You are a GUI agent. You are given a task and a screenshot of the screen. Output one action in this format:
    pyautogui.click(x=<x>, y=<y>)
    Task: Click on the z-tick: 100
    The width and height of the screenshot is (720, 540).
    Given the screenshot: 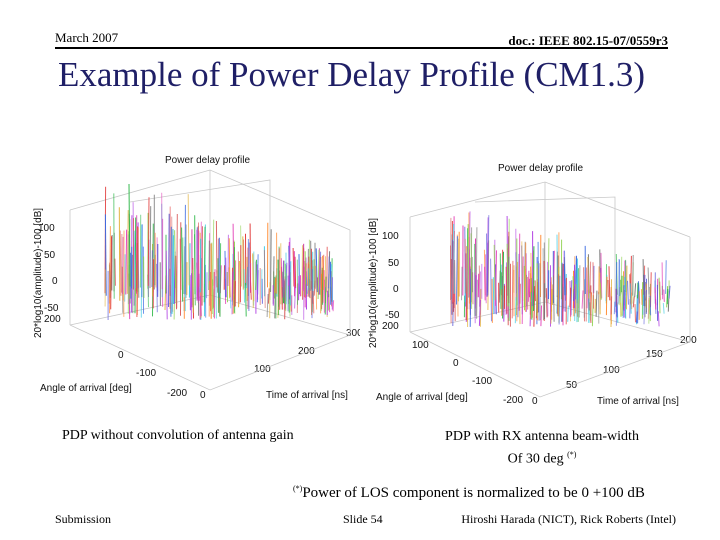 What is the action you would take?
    pyautogui.click(x=46, y=228)
    